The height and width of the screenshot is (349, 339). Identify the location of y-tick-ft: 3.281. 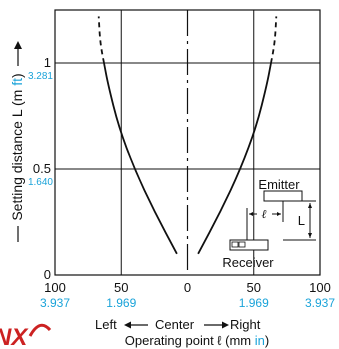
(40, 76).